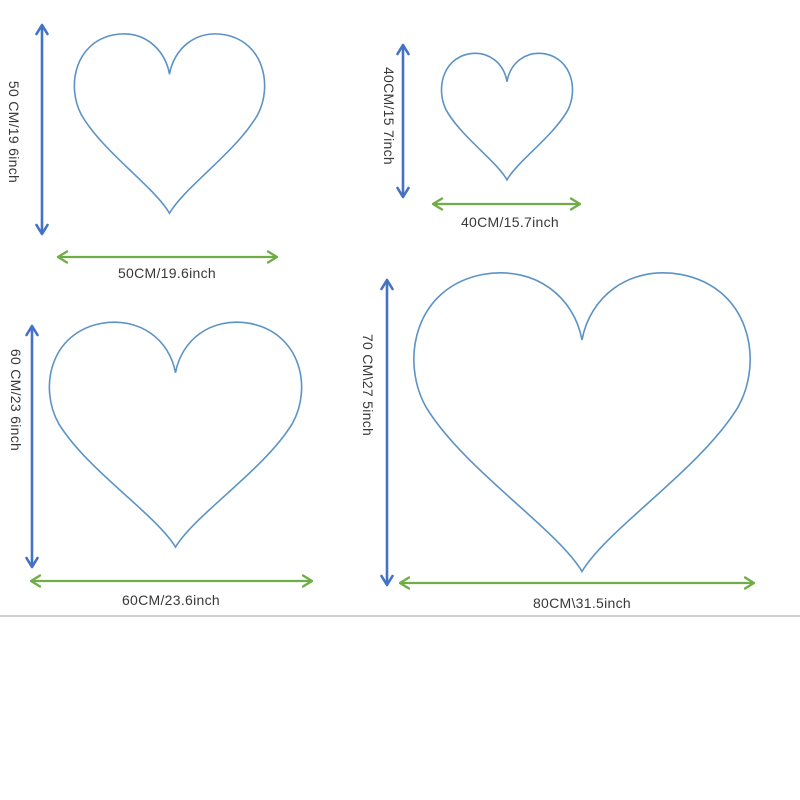 This screenshot has width=800, height=800. I want to click on width-arrow-50cm, so click(167, 257).